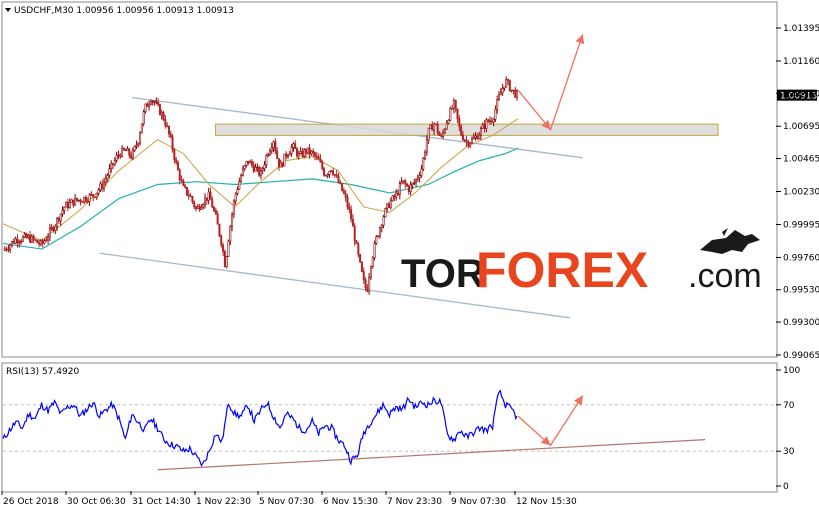 Image resolution: width=819 pixels, height=513 pixels. I want to click on rsi-forecast-arrow-head, so click(545, 441).